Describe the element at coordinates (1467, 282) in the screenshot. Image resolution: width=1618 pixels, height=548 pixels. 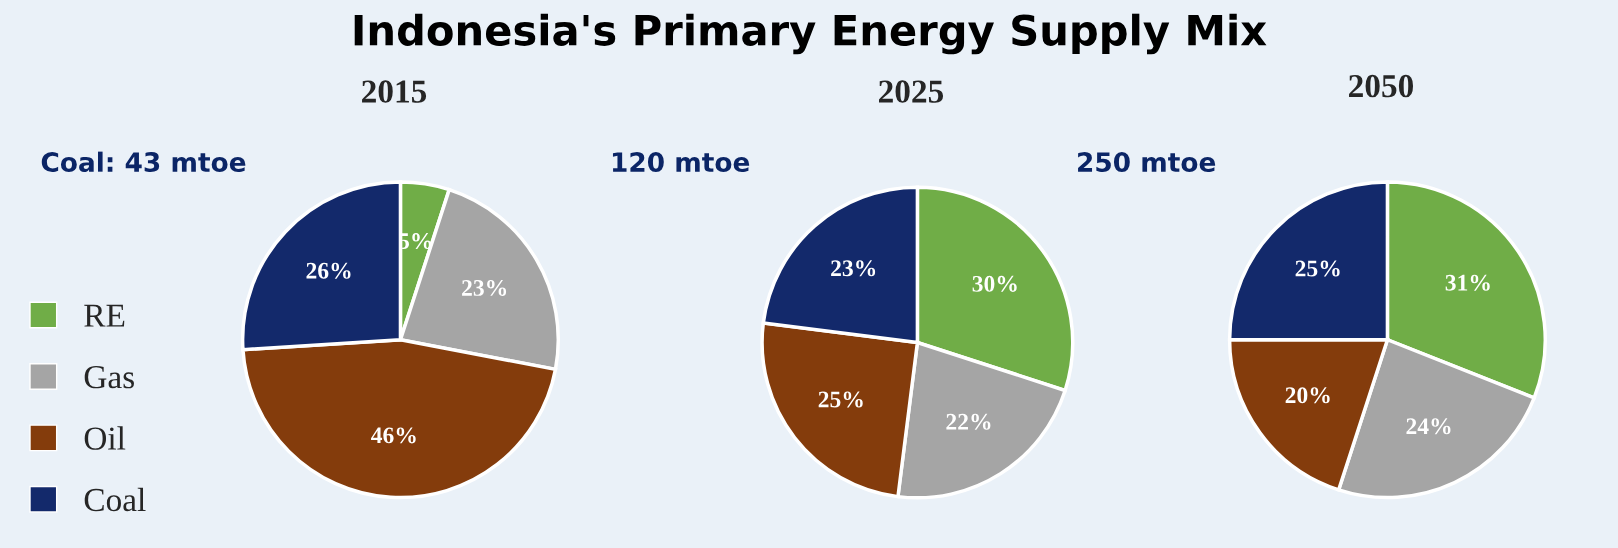
I see `data-label: 31%` at that location.